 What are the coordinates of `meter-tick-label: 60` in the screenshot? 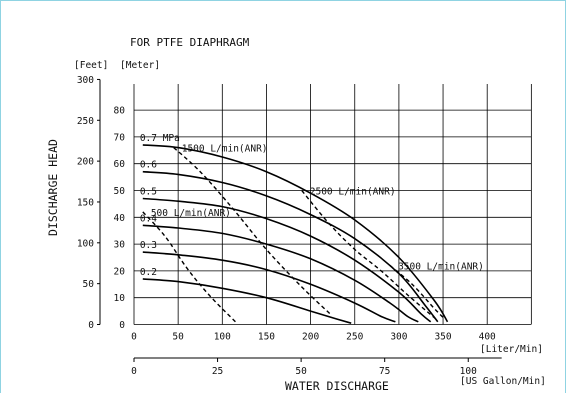 It's located at (120, 164).